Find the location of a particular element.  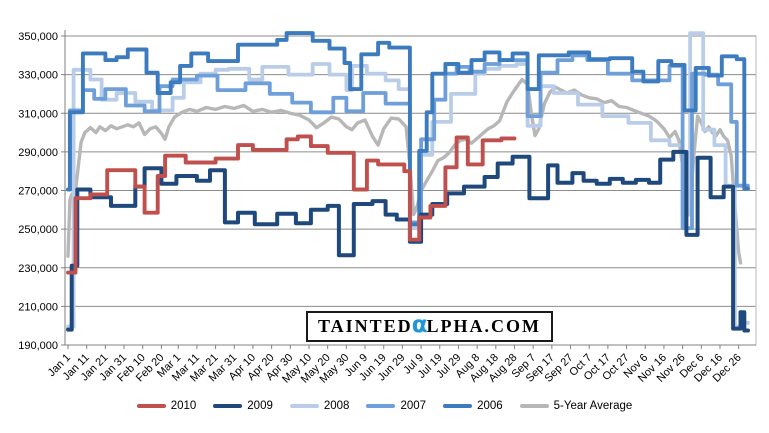

legend-label: 2006 is located at coordinates (490, 406).